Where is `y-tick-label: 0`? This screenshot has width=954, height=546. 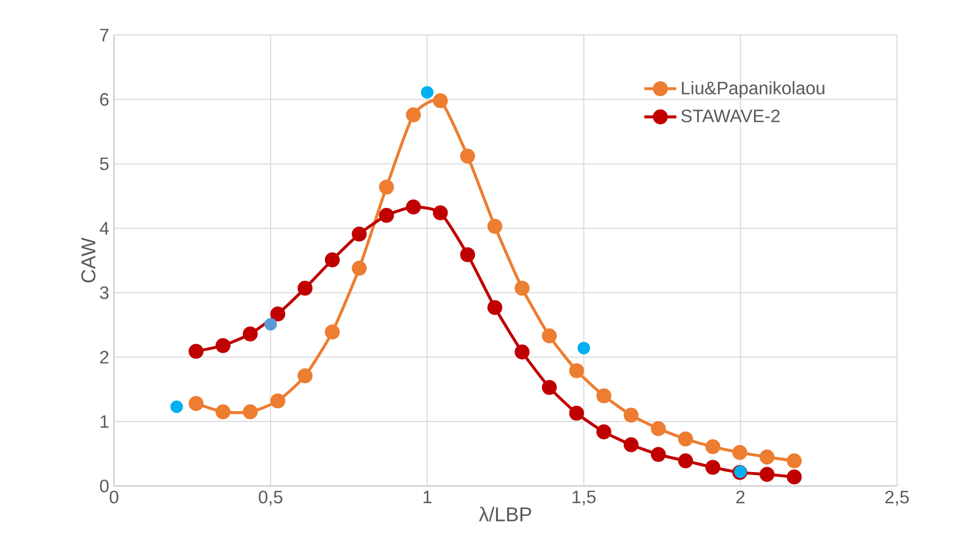 y-tick-label: 0 is located at coordinates (104, 486).